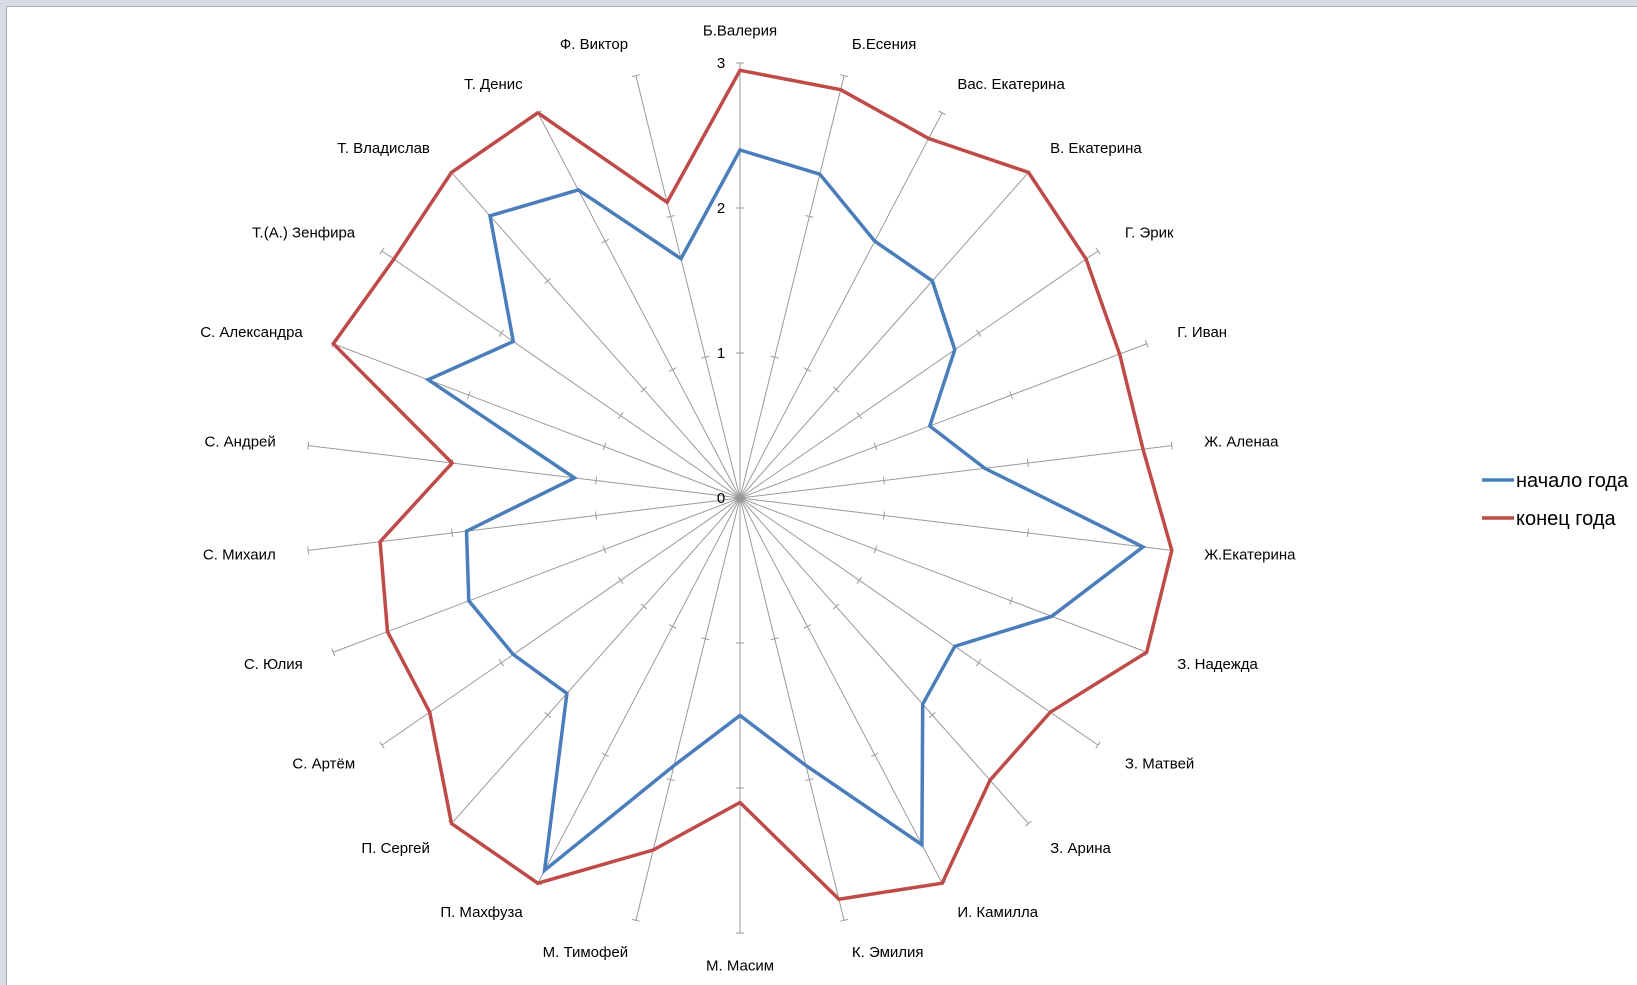 Image resolution: width=1637 pixels, height=985 pixels. Describe the element at coordinates (884, 44) in the screenshot. I see `category-label: Б.Есения` at that location.